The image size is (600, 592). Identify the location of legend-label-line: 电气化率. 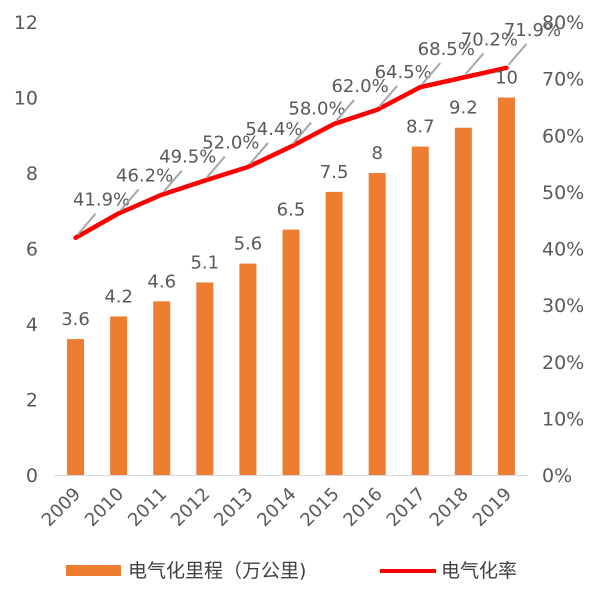
(479, 571).